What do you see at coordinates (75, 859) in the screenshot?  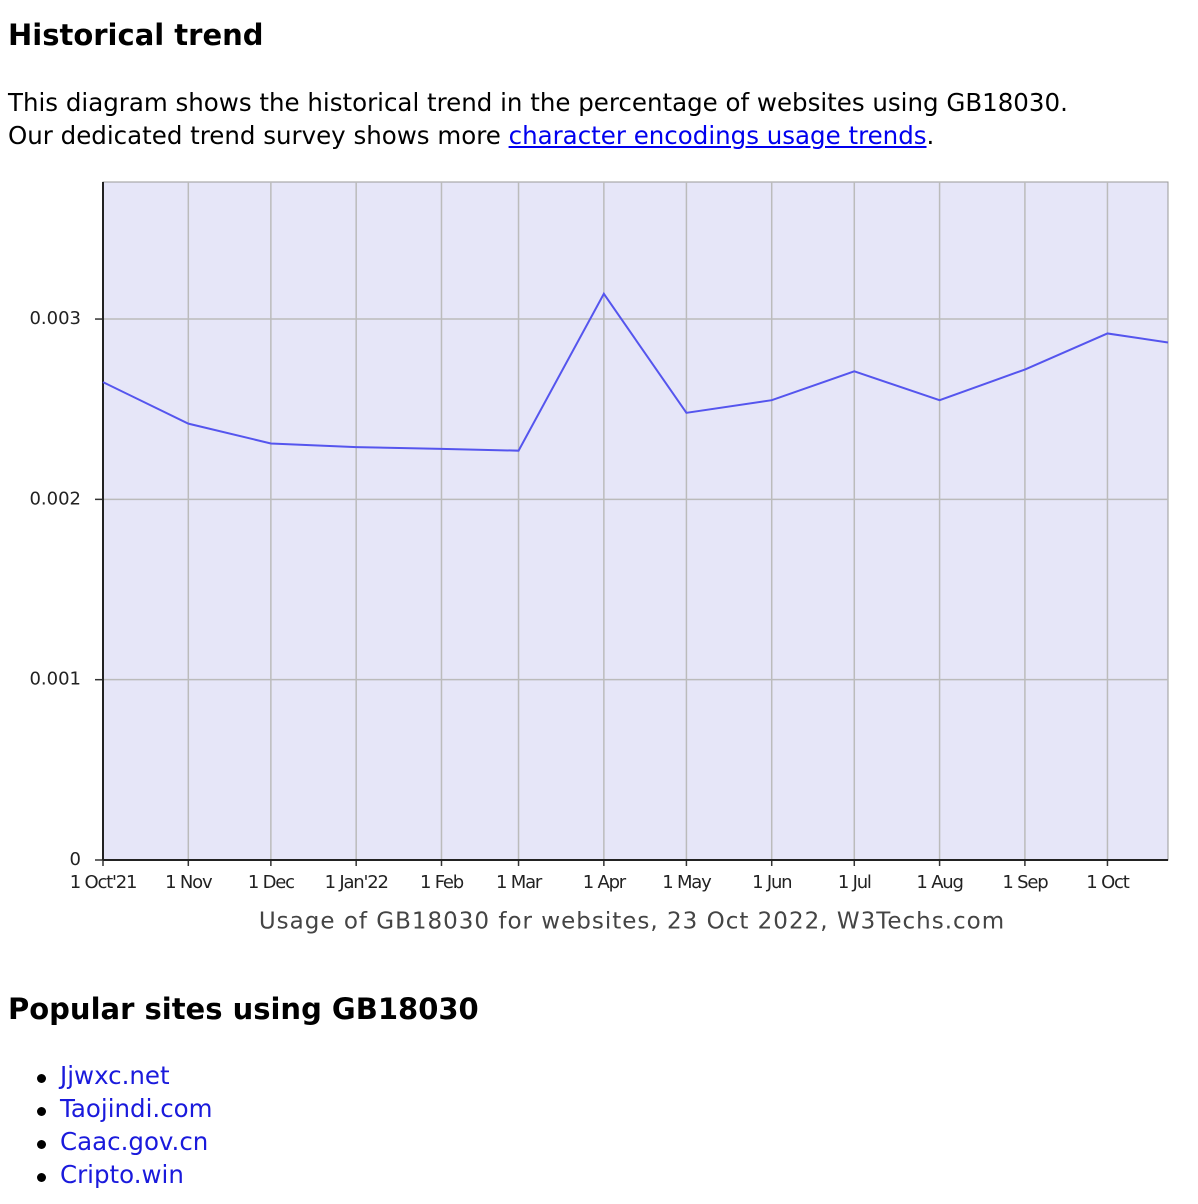 I see `y-tick-label: 0` at bounding box center [75, 859].